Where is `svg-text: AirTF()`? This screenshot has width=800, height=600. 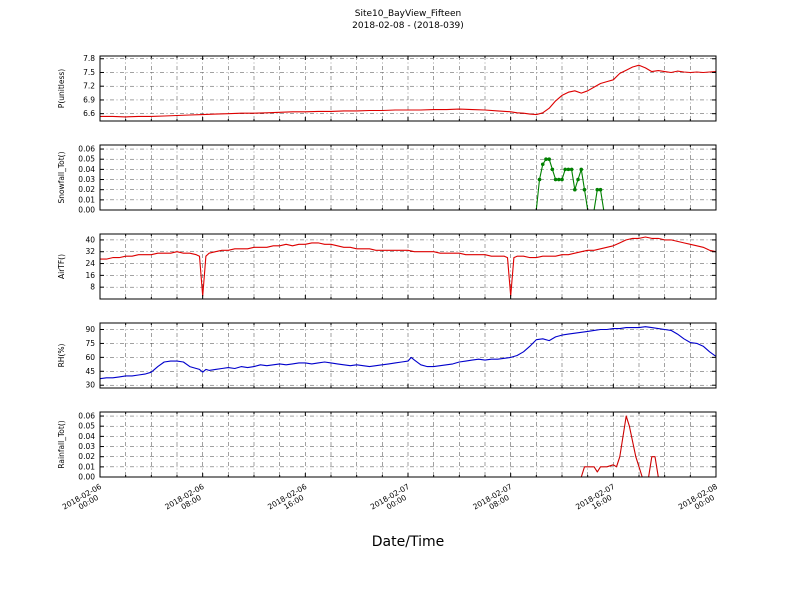 svg-text: AirTF() is located at coordinates (61, 266).